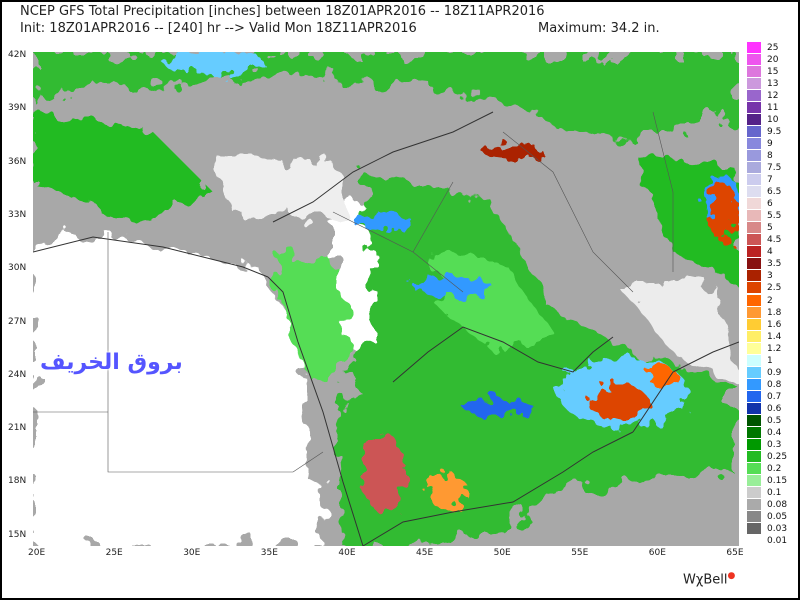  Describe the element at coordinates (773, 108) in the screenshot. I see `legend-level-label: 11` at that location.